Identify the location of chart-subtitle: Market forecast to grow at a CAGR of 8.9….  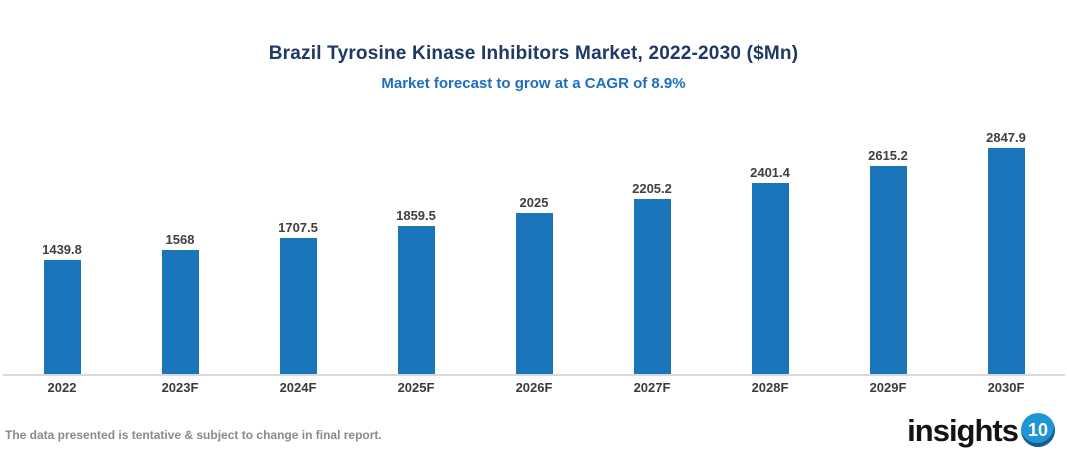
(533, 83).